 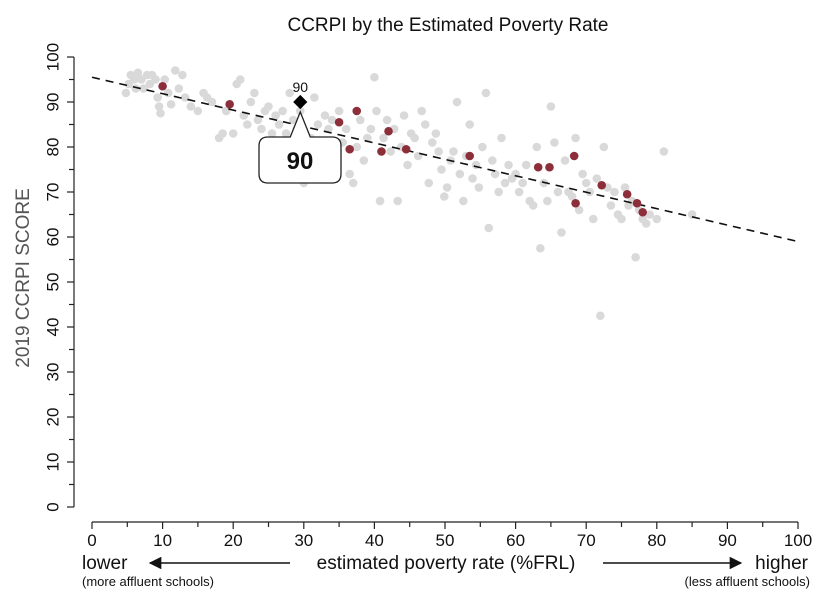 What do you see at coordinates (52, 57) in the screenshot?
I see `y-tick-label: 100` at bounding box center [52, 57].